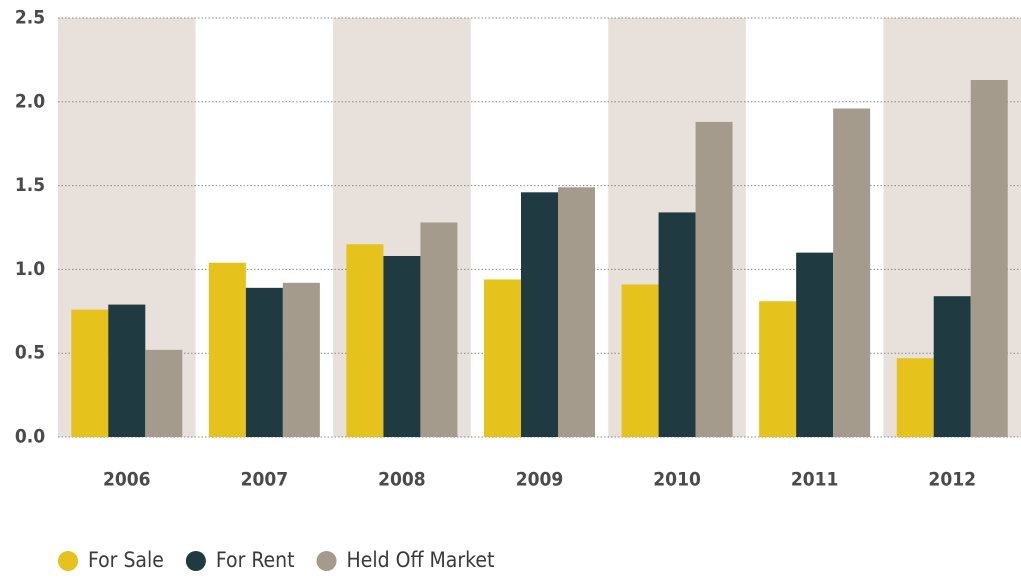  What do you see at coordinates (30, 18) in the screenshot?
I see `y-tick-label: 2.5` at bounding box center [30, 18].